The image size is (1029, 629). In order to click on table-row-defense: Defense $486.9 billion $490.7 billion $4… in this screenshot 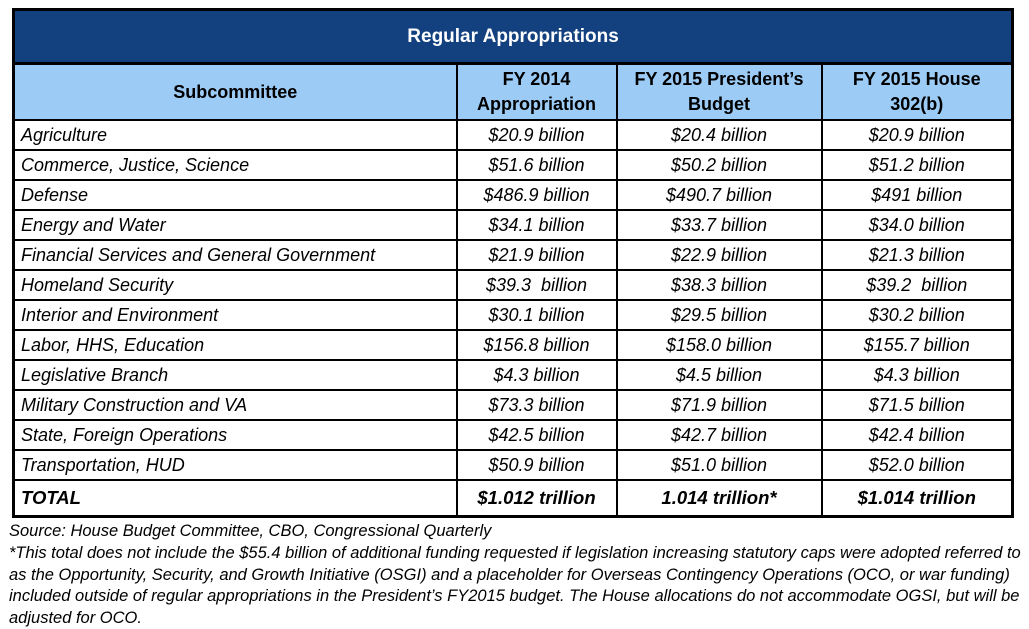, I will do `click(513, 195)`.